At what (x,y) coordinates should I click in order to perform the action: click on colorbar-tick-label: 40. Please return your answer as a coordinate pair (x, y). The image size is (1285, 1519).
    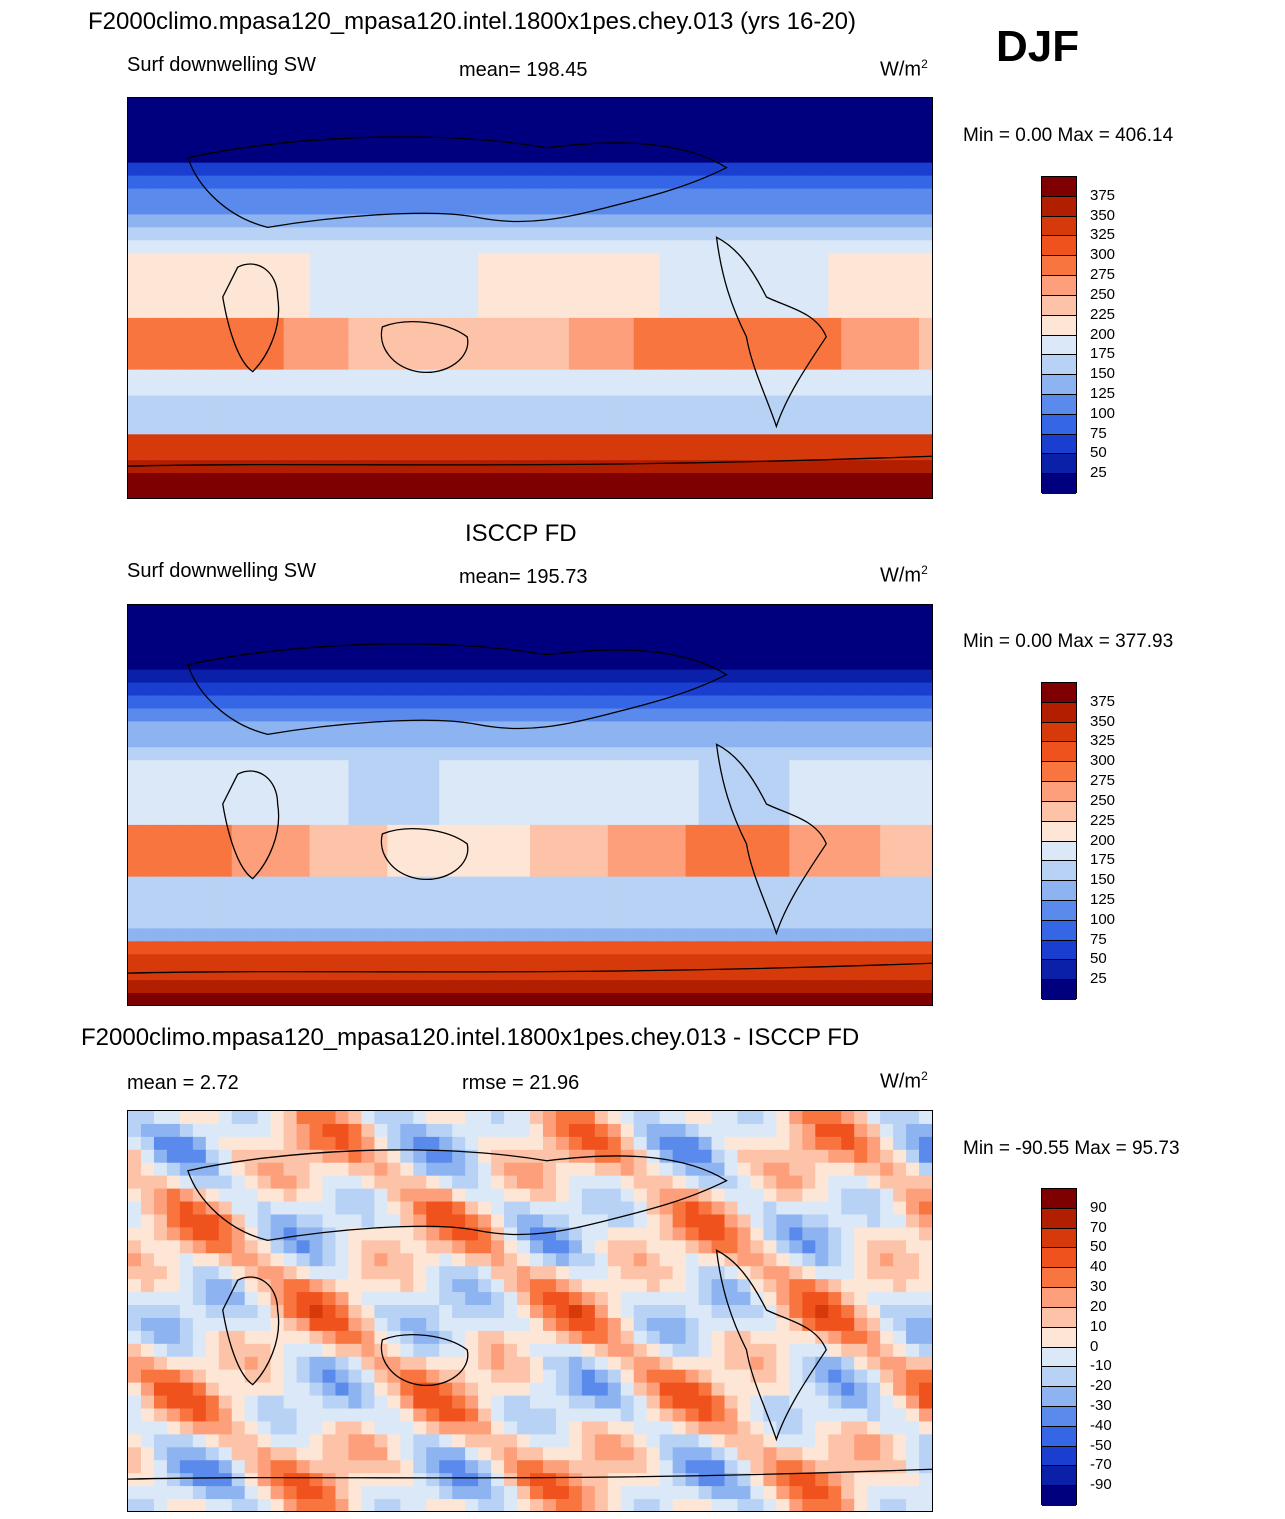
    Looking at the image, I should click on (1098, 1267).